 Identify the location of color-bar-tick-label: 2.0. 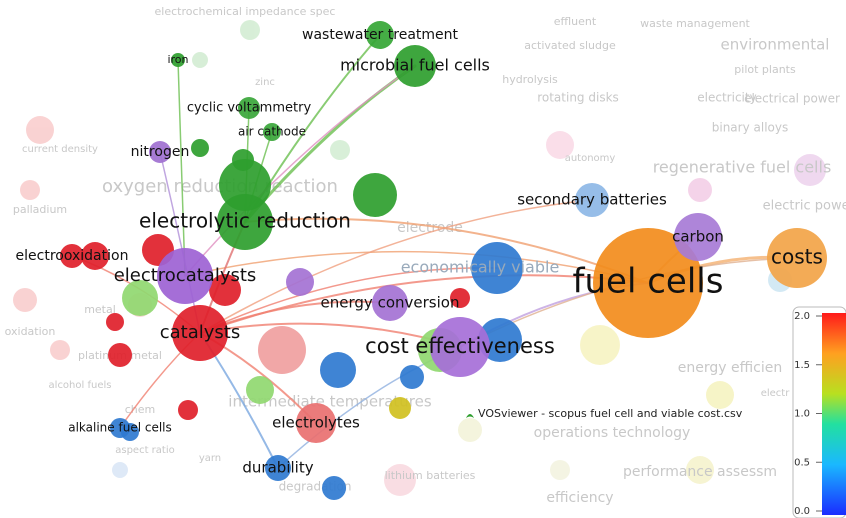
(802, 316).